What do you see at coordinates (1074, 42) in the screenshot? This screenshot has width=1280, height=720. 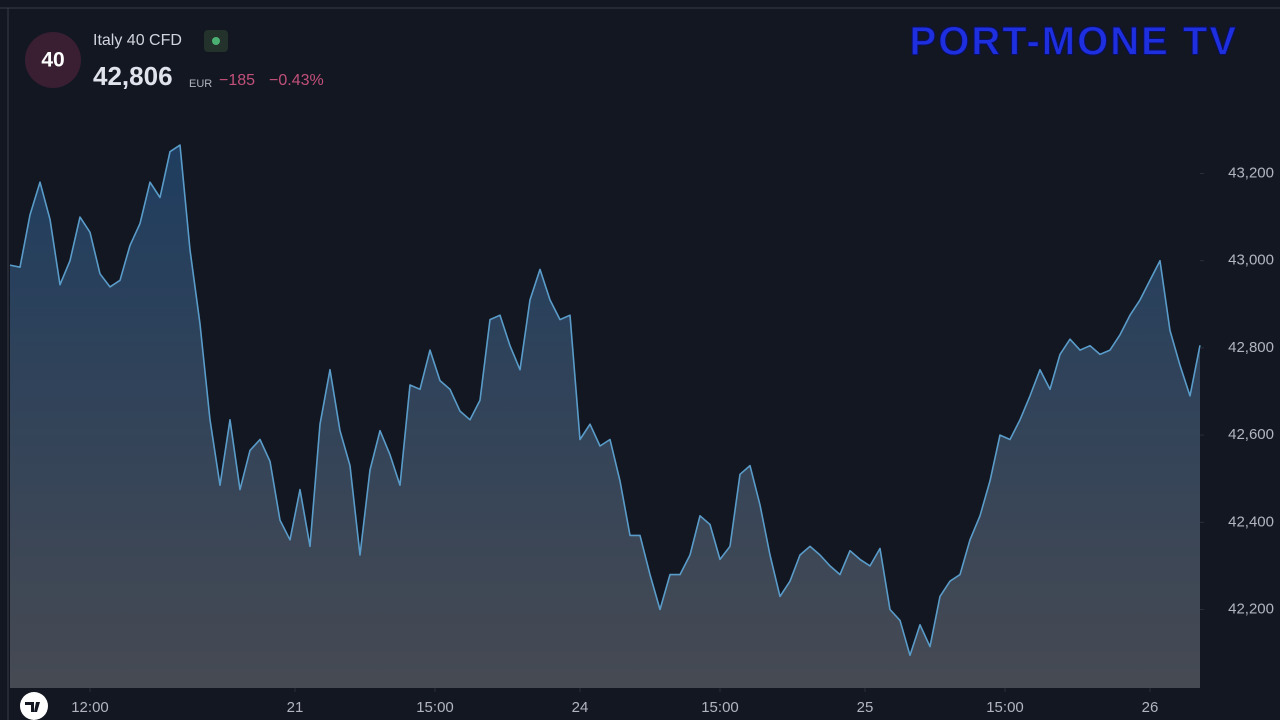 I see `logo: PORT-MONE TV` at bounding box center [1074, 42].